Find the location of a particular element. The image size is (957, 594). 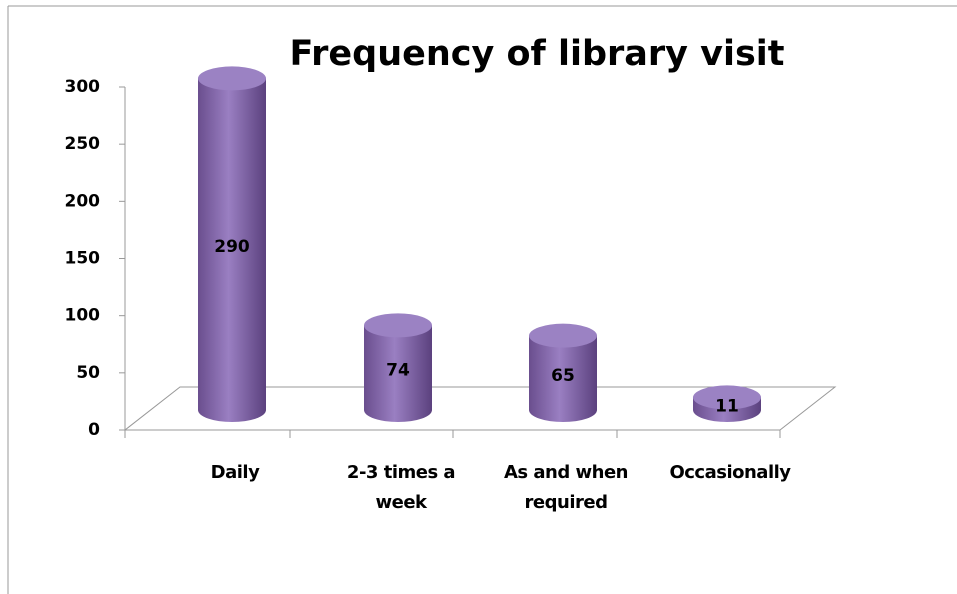

x-tick-label: As and when required is located at coordinates (566, 487).